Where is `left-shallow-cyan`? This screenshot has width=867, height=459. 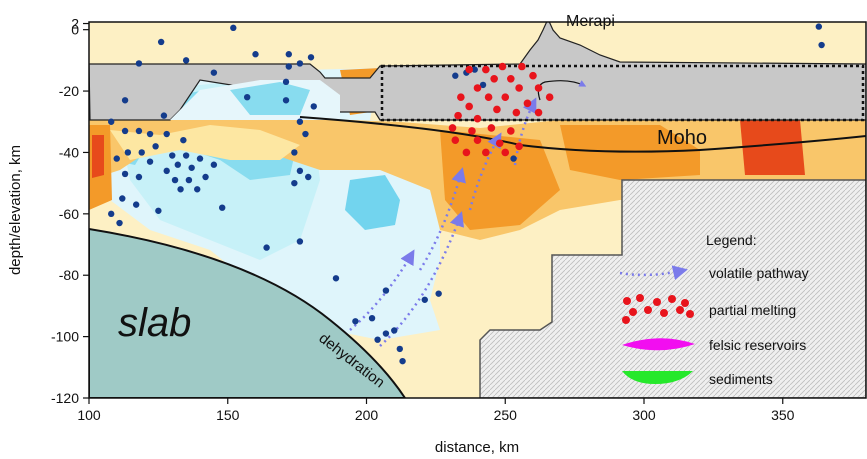
left-shallow-cyan is located at coordinates (270, 98).